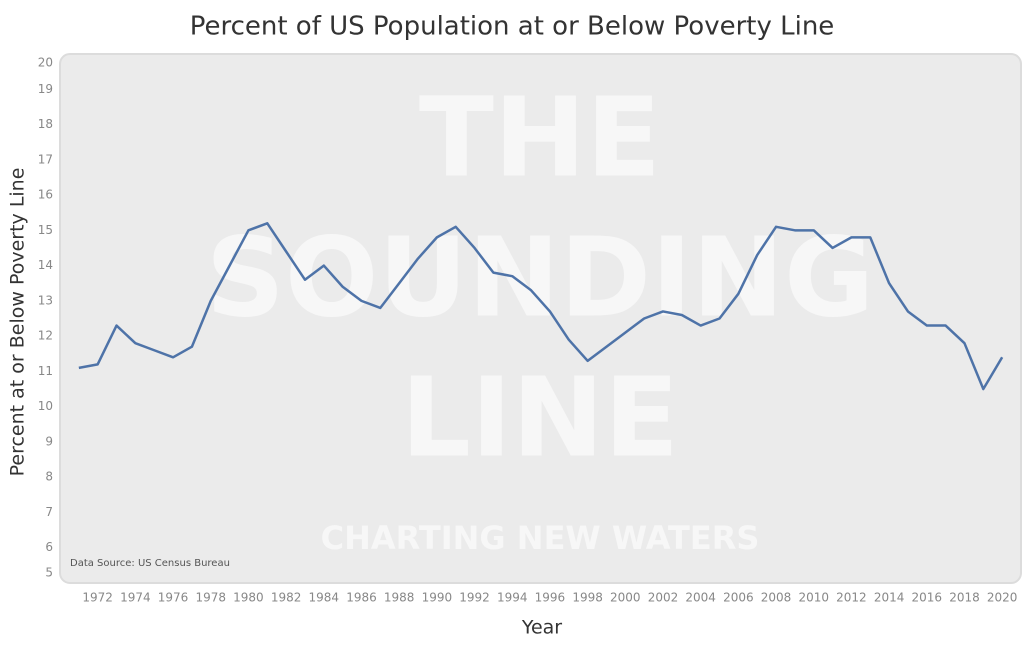  Describe the element at coordinates (45, 195) in the screenshot. I see `y-tick-label: 16` at that location.